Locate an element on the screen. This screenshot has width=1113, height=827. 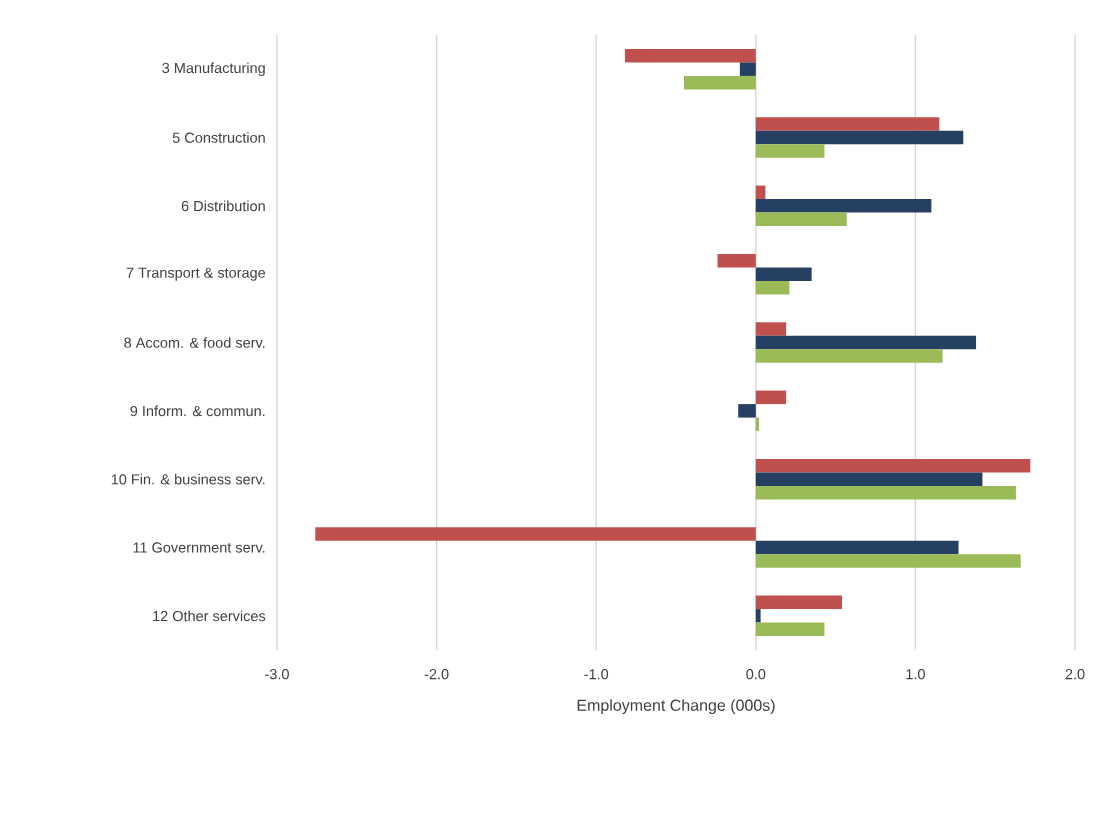
y-tick-label: 5 Construction is located at coordinates (218, 137).